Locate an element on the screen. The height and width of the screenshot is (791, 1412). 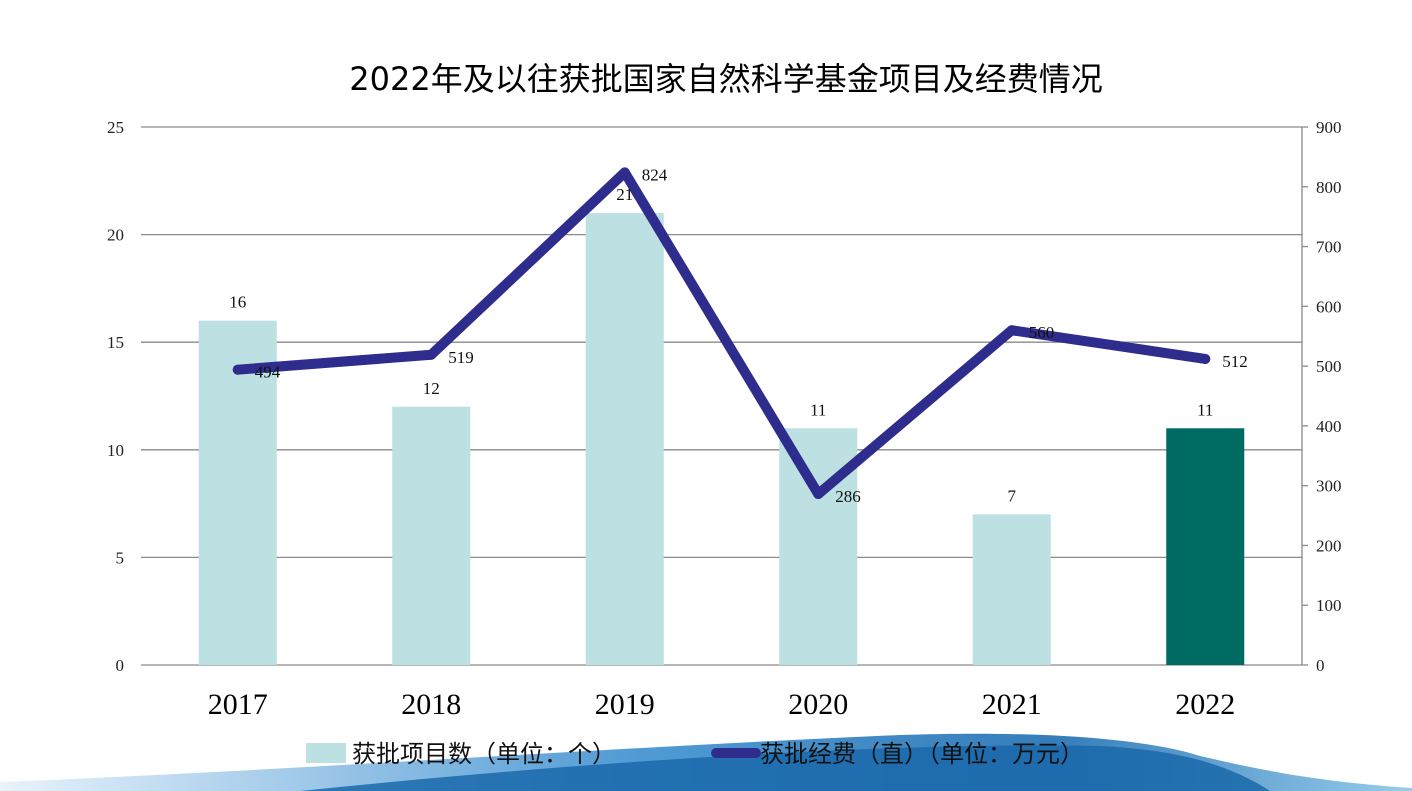
y-right-tick-label: 700 is located at coordinates (1329, 247).